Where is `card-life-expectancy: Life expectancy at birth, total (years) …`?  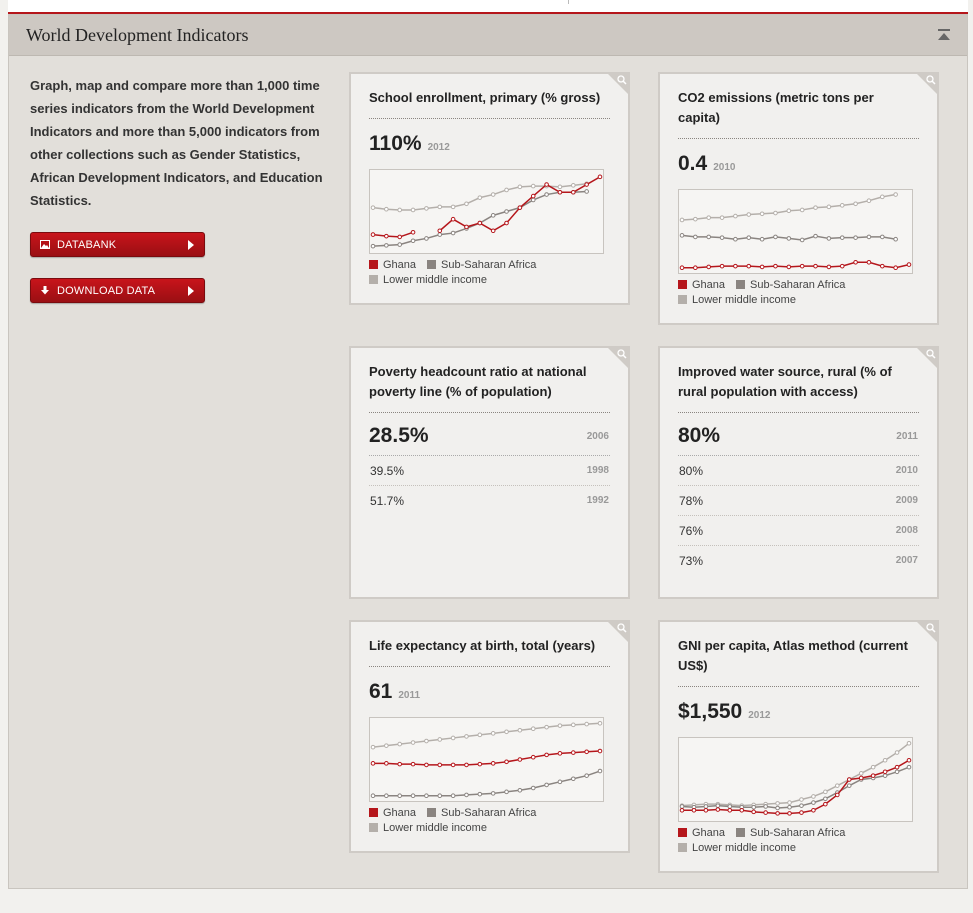
card-life-expectancy: Life expectancy at birth, total (years) … is located at coordinates (489, 736).